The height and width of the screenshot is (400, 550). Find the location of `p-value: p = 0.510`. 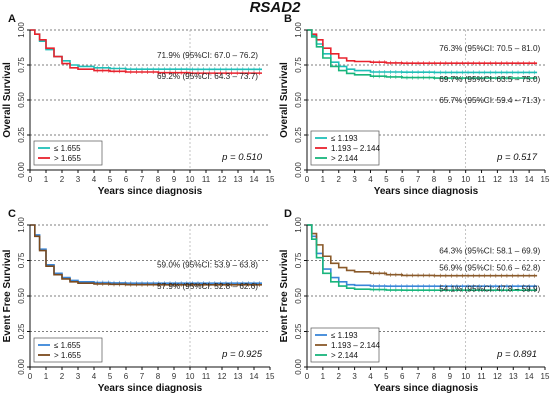

p-value: p = 0.510 is located at coordinates (242, 157).